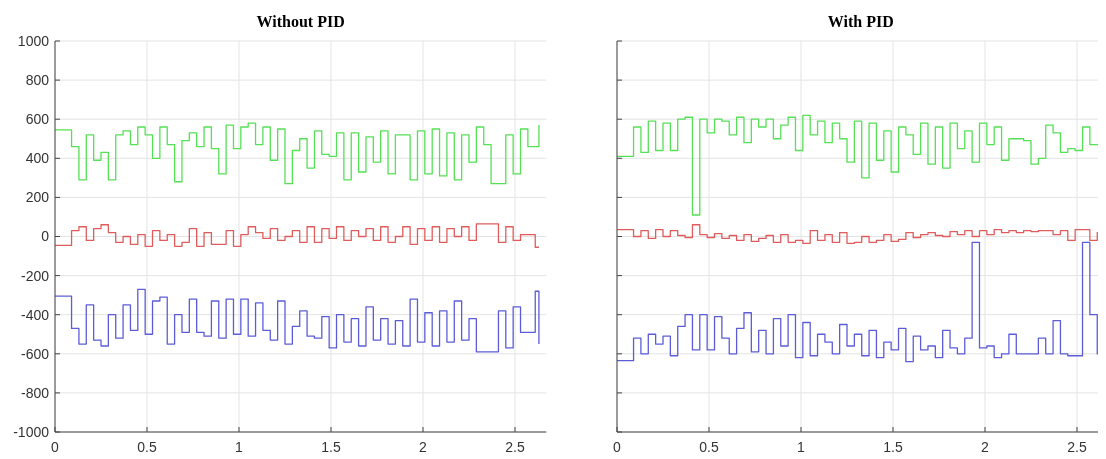 This screenshot has width=1106, height=459. What do you see at coordinates (35, 353) in the screenshot?
I see `y-tick-label: -600` at bounding box center [35, 353].